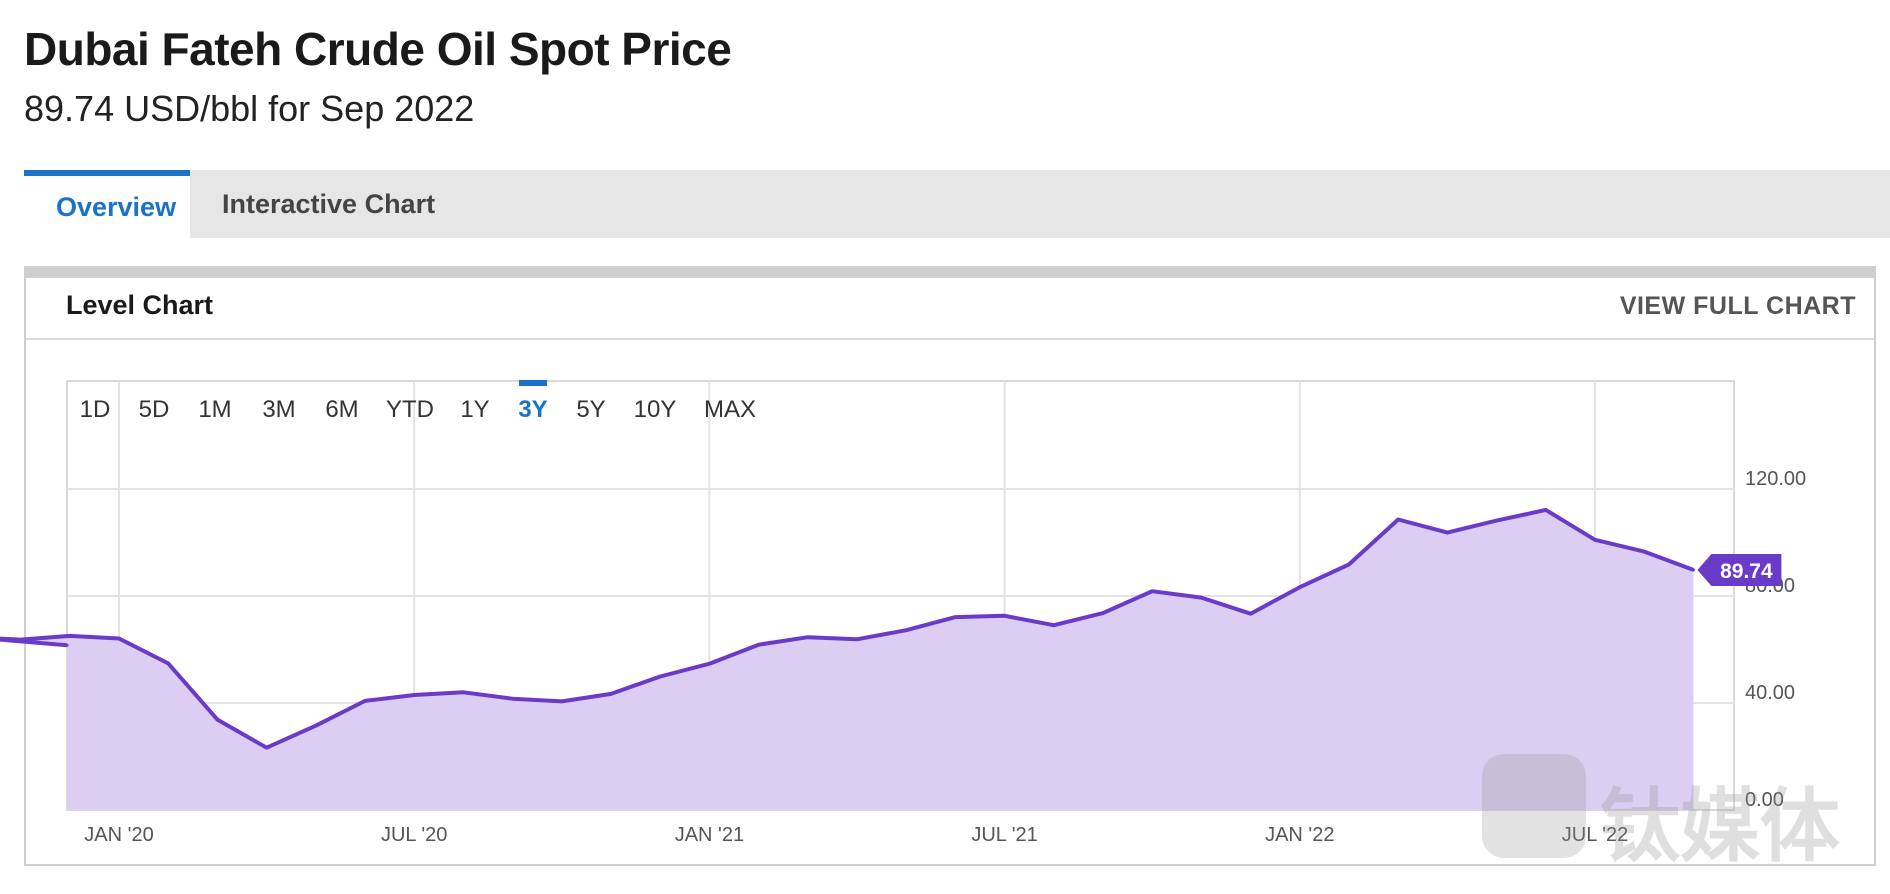  Describe the element at coordinates (1299, 835) in the screenshot. I see `x-tick-label: JAN '22` at that location.